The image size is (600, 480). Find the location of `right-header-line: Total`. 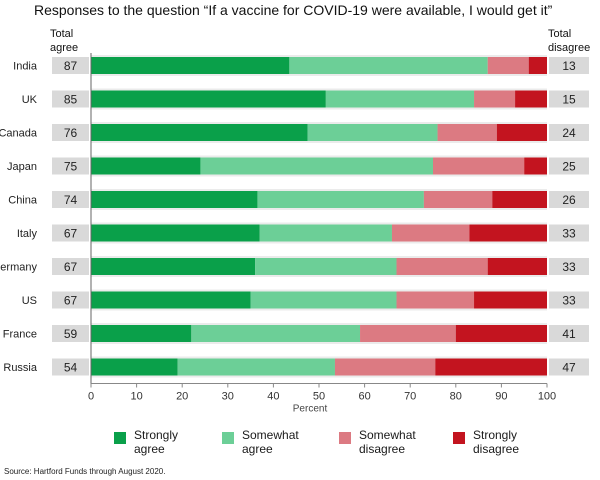

right-header-line: Total is located at coordinates (559, 34).